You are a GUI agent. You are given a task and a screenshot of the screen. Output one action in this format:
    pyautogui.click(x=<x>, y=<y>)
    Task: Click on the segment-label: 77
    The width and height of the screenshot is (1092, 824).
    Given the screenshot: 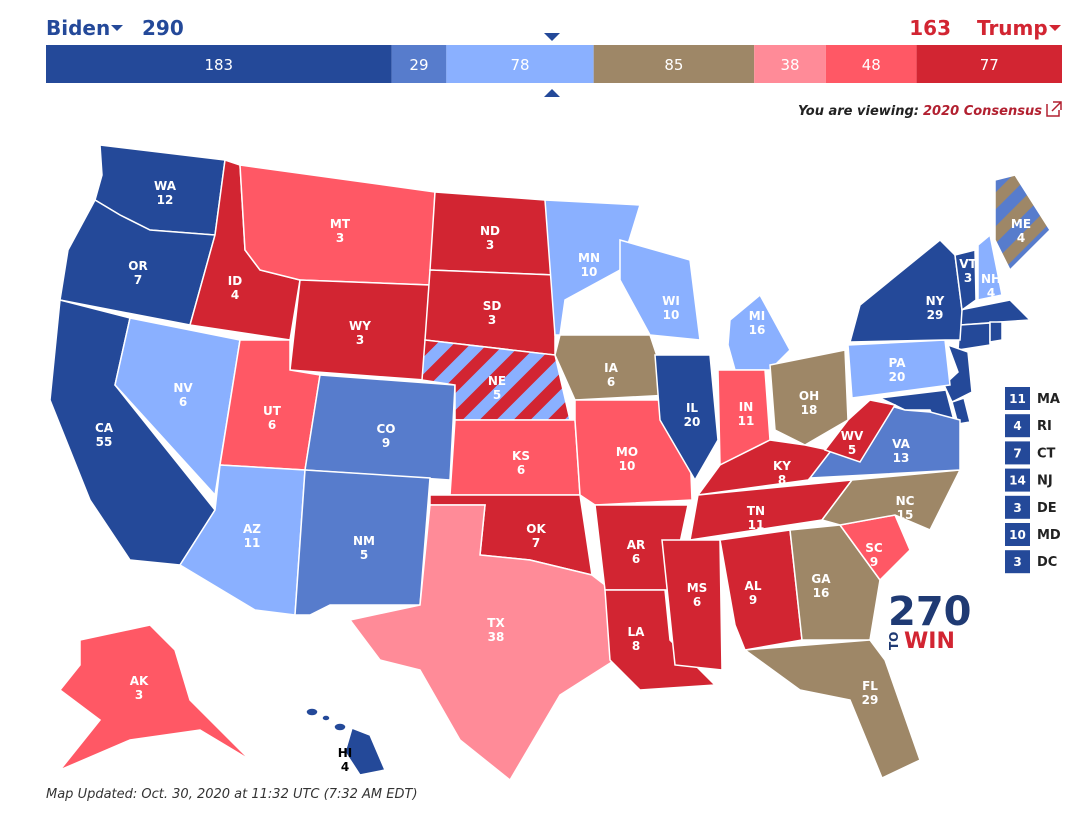 What is the action you would take?
    pyautogui.click(x=989, y=65)
    